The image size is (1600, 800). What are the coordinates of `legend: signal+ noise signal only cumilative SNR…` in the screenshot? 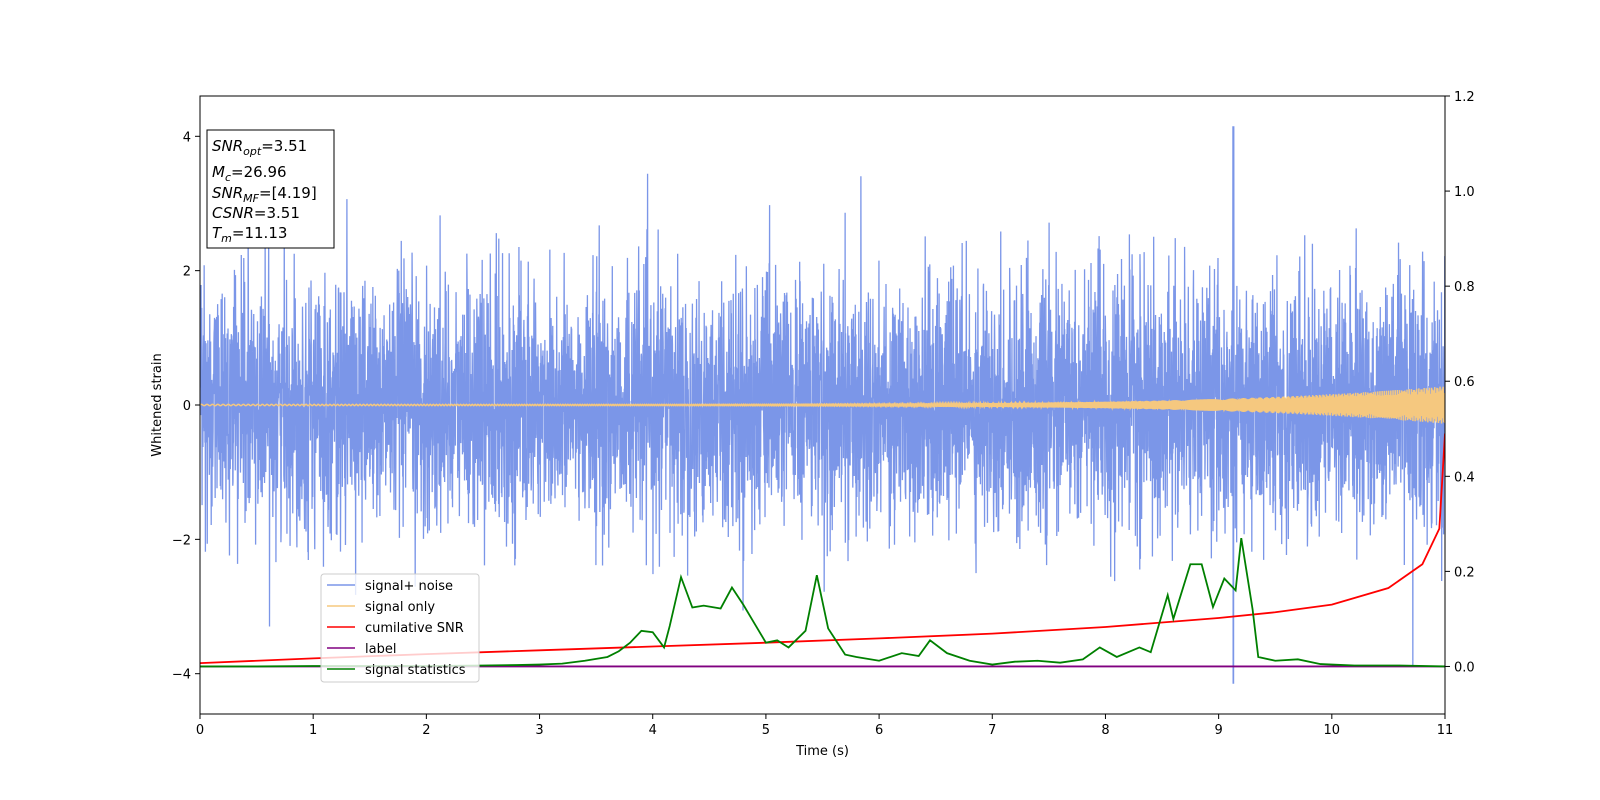 It's located at (400, 628).